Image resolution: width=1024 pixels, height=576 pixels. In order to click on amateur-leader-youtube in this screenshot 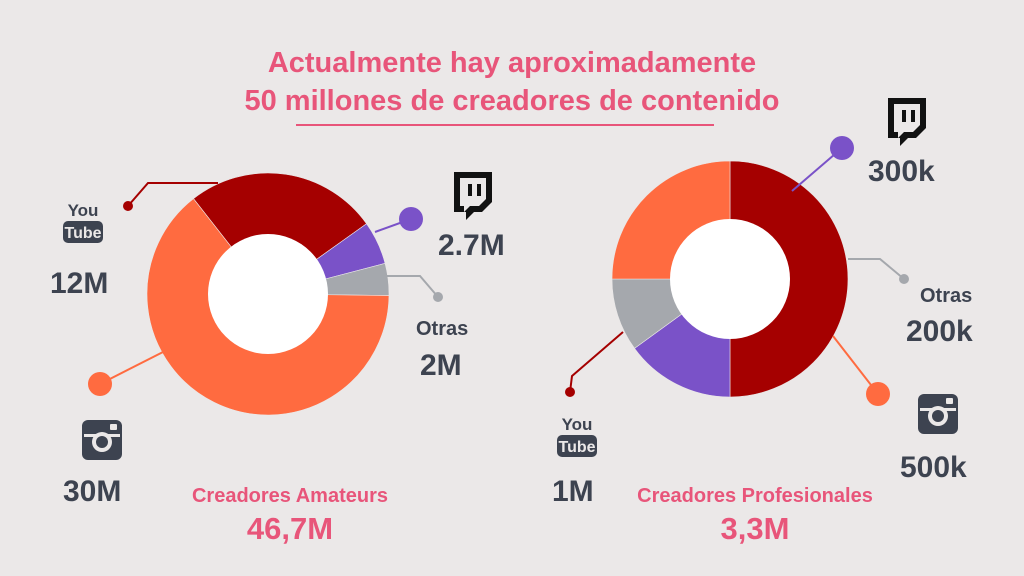, I will do `click(172, 194)`.